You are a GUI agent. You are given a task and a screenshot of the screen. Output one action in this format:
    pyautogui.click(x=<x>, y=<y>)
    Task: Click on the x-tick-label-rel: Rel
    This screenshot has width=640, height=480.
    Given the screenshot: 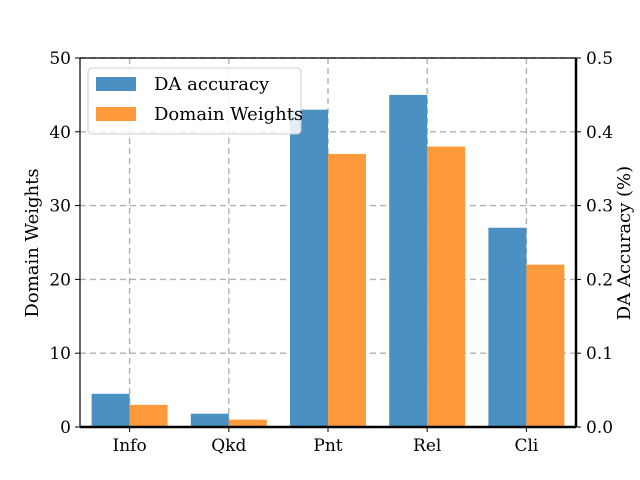 What is the action you would take?
    pyautogui.click(x=427, y=446)
    